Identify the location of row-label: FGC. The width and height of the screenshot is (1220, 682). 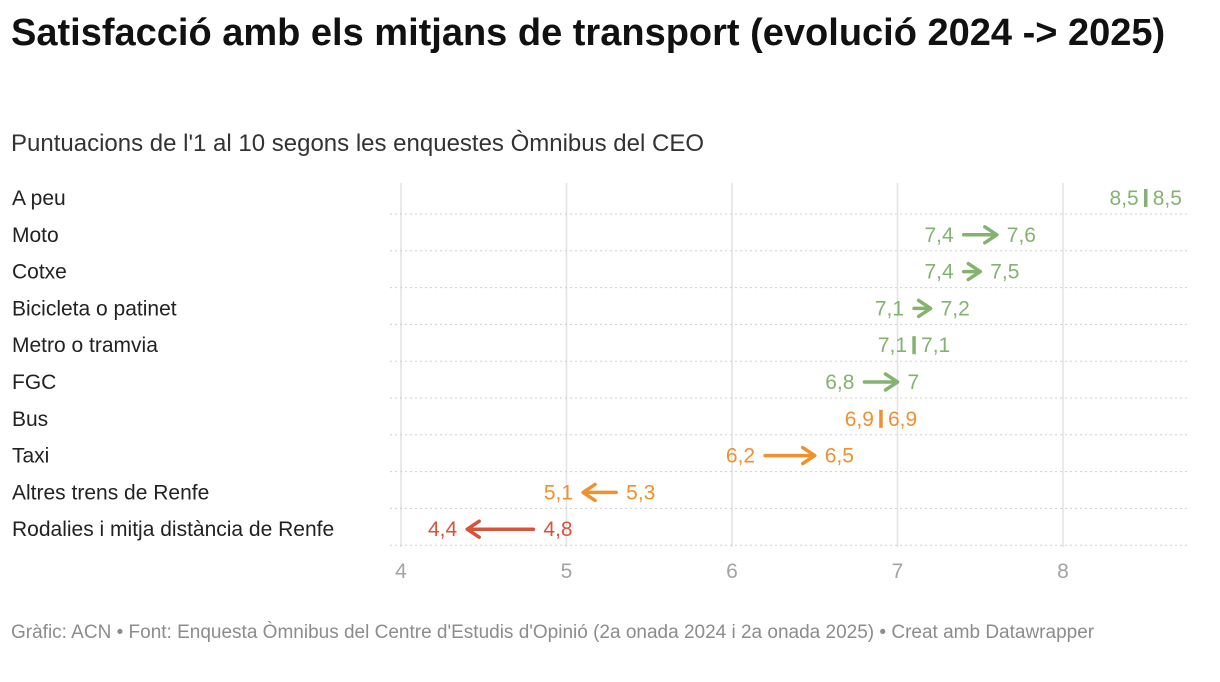
(34, 382).